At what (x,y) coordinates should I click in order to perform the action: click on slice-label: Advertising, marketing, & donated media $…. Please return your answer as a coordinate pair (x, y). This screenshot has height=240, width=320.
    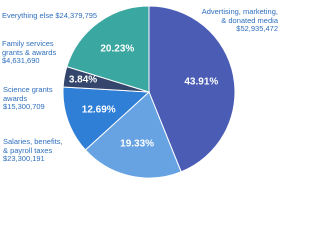
    Looking at the image, I should click on (237, 20).